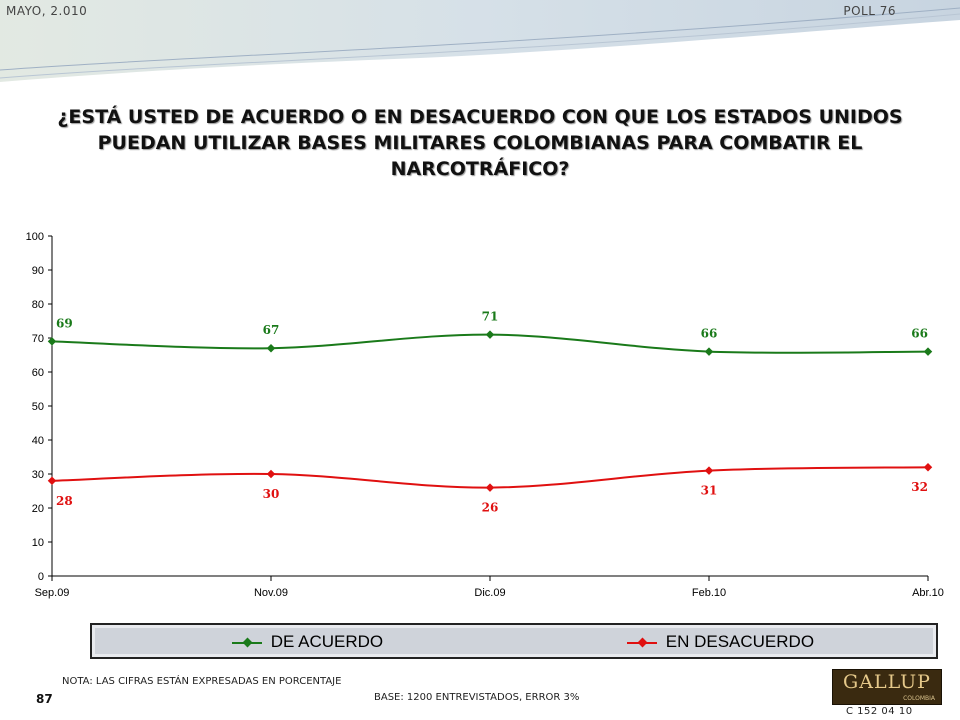 The width and height of the screenshot is (960, 720). I want to click on gallup-logo: GALLUP COLOMBIA, so click(887, 687).